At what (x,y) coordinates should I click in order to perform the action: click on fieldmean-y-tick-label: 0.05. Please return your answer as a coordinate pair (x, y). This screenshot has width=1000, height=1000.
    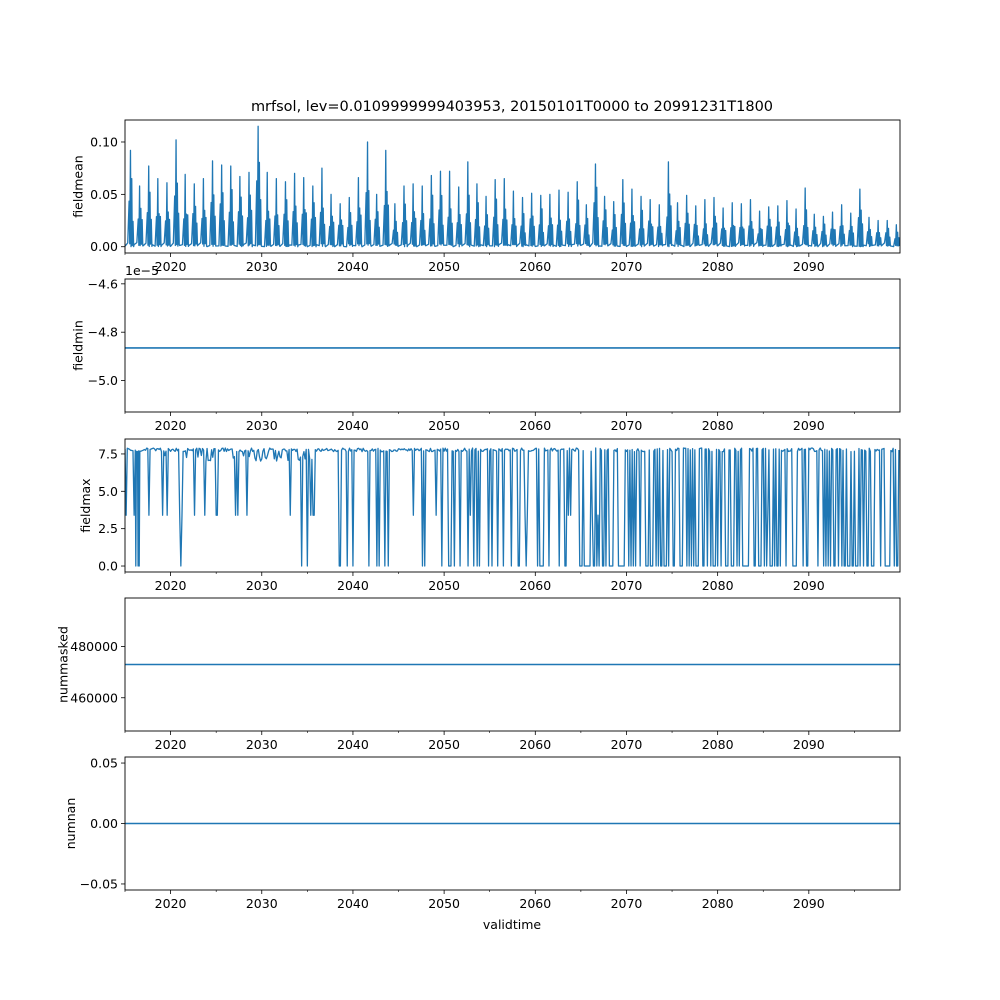
    Looking at the image, I should click on (104, 194).